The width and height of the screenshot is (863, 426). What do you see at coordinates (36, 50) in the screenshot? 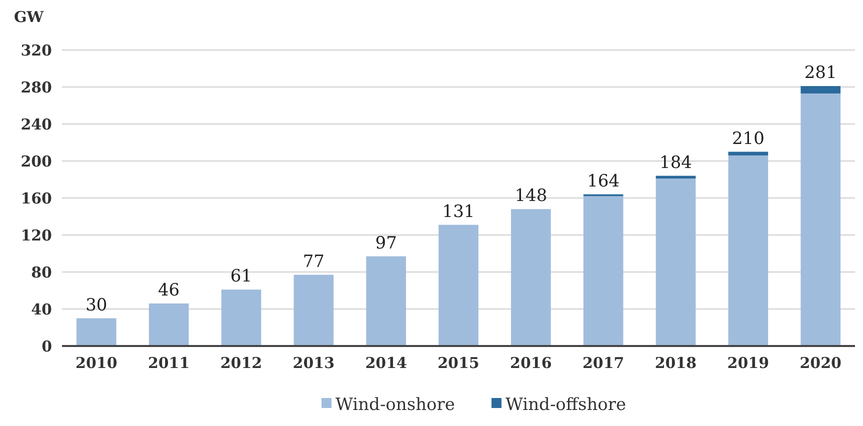
I see `y-tick-label: 320` at bounding box center [36, 50].